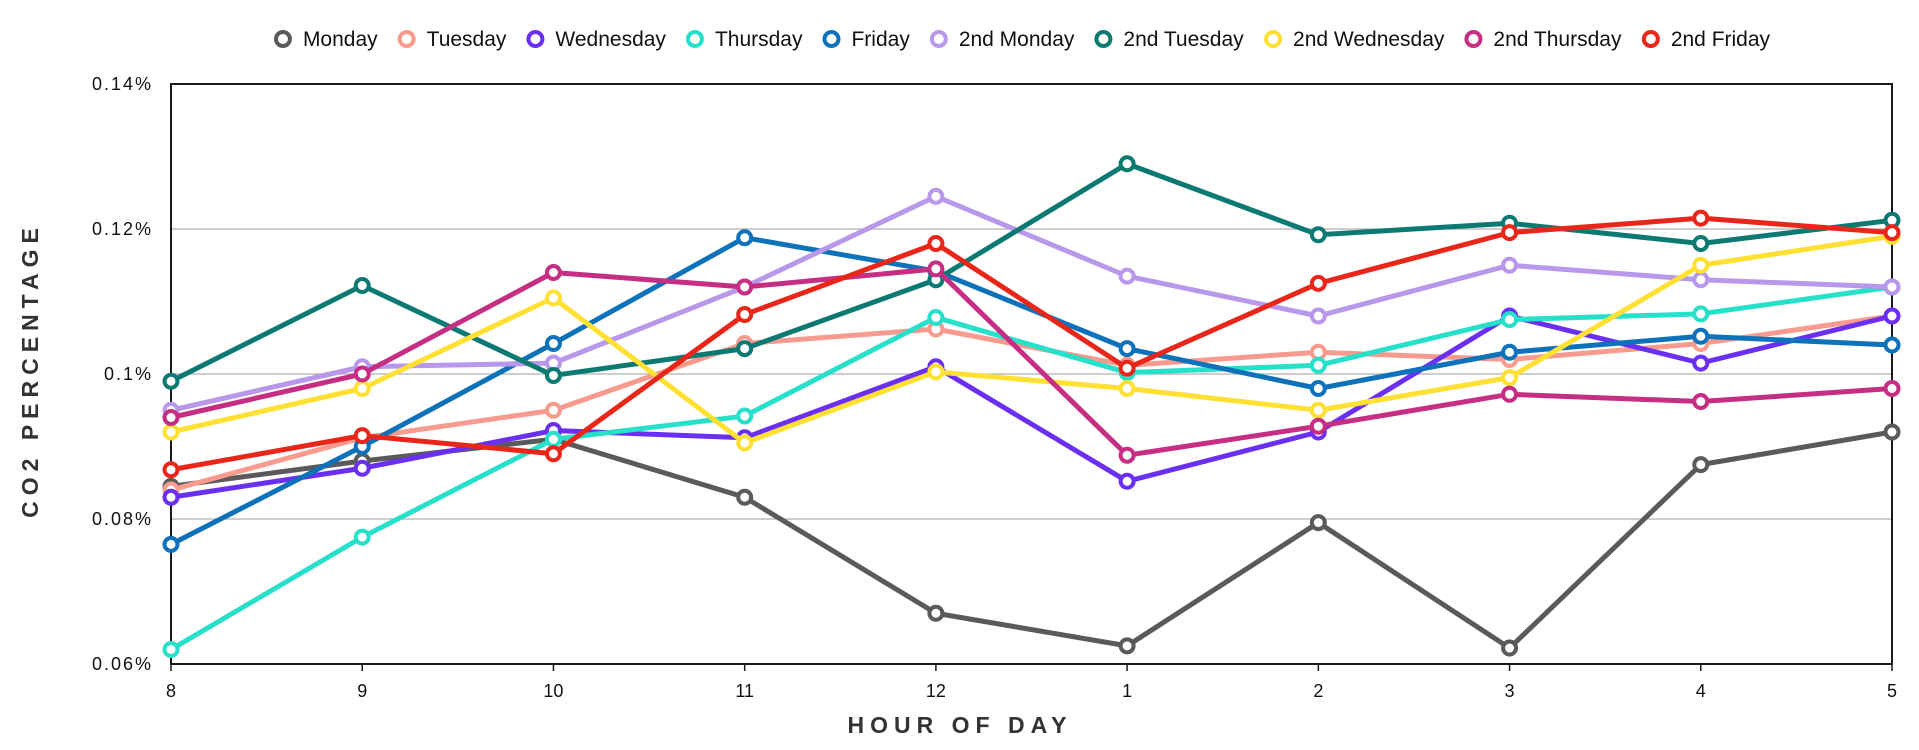 This screenshot has width=1919, height=750. I want to click on legend-item: Wednesday, so click(596, 39).